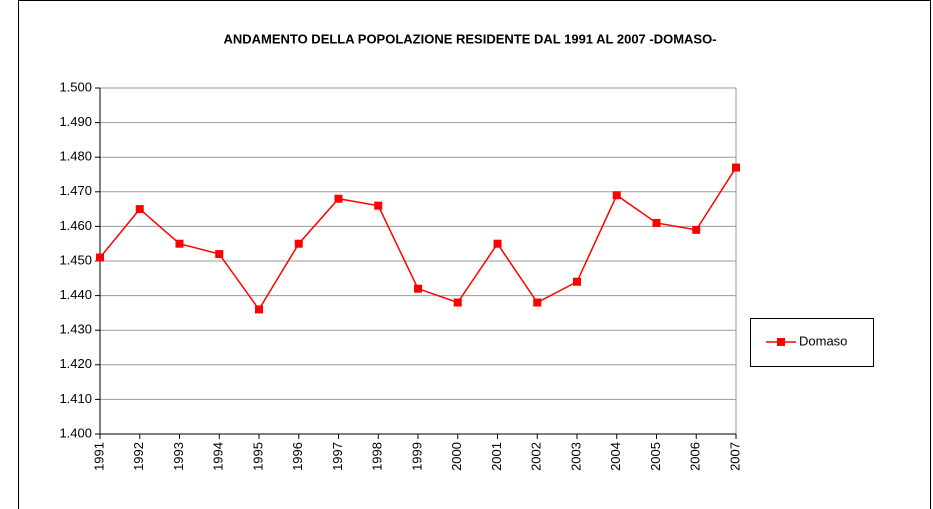 Image resolution: width=933 pixels, height=509 pixels. I want to click on x-tick-label: 1997, so click(337, 456).